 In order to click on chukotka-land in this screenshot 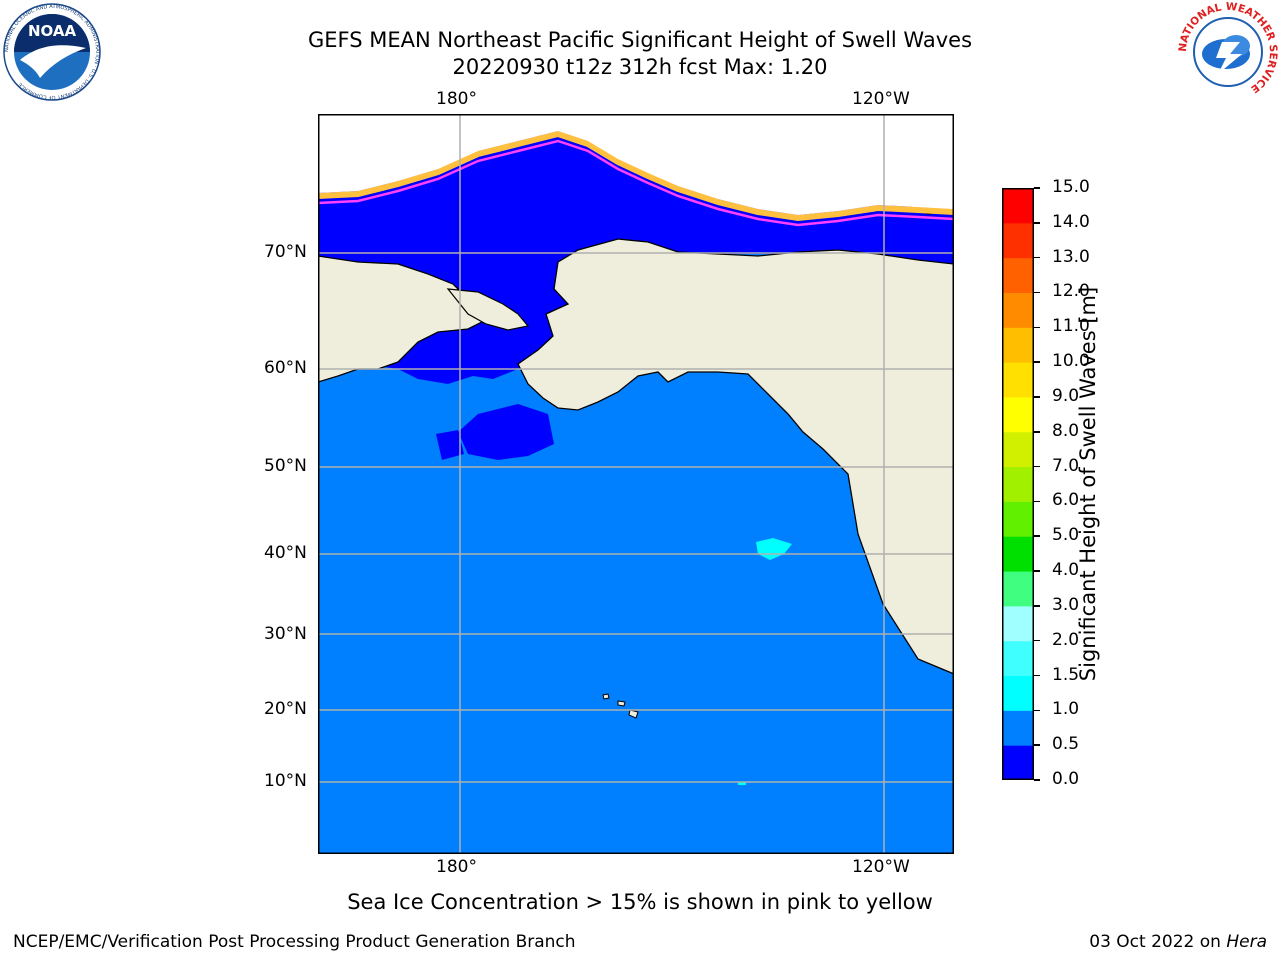, I will do `click(488, 309)`.